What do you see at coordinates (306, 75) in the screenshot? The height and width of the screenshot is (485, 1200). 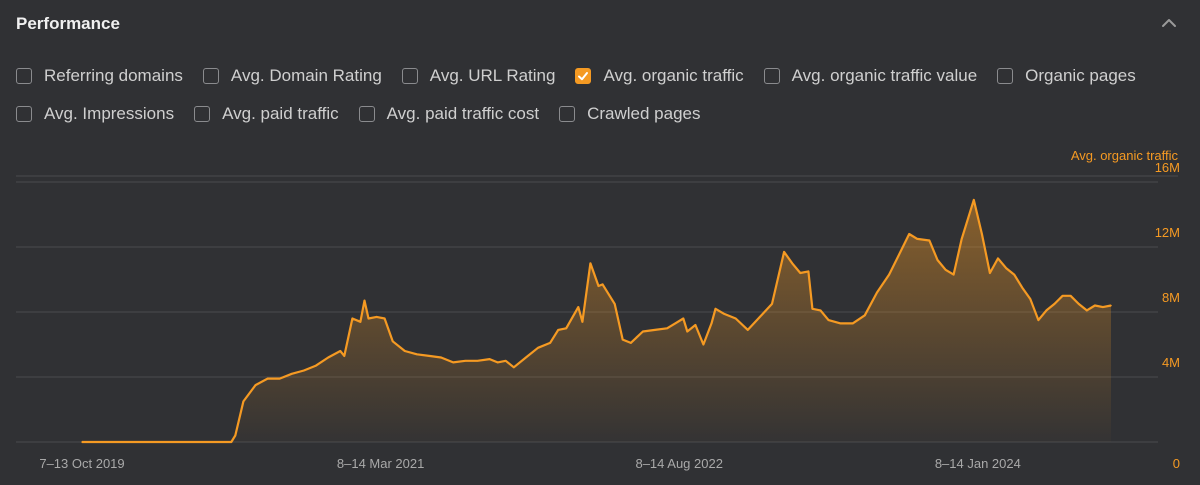 I see `filter-label: Avg. Domain Rating` at bounding box center [306, 75].